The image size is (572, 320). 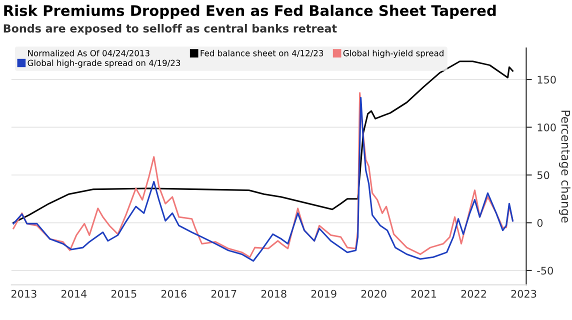 I want to click on x-tick-label: 2013, so click(x=23, y=294).